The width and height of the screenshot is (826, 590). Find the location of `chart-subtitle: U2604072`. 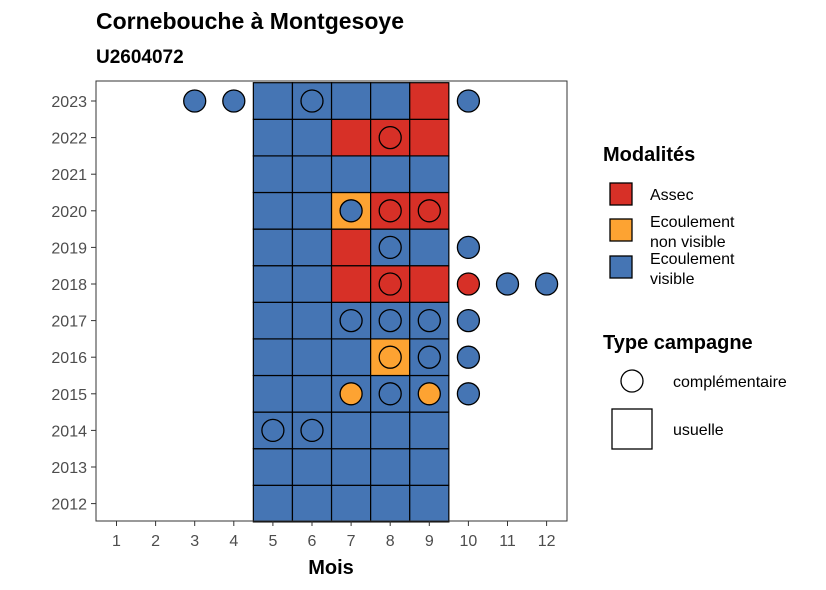

chart-subtitle: U2604072 is located at coordinates (140, 57).